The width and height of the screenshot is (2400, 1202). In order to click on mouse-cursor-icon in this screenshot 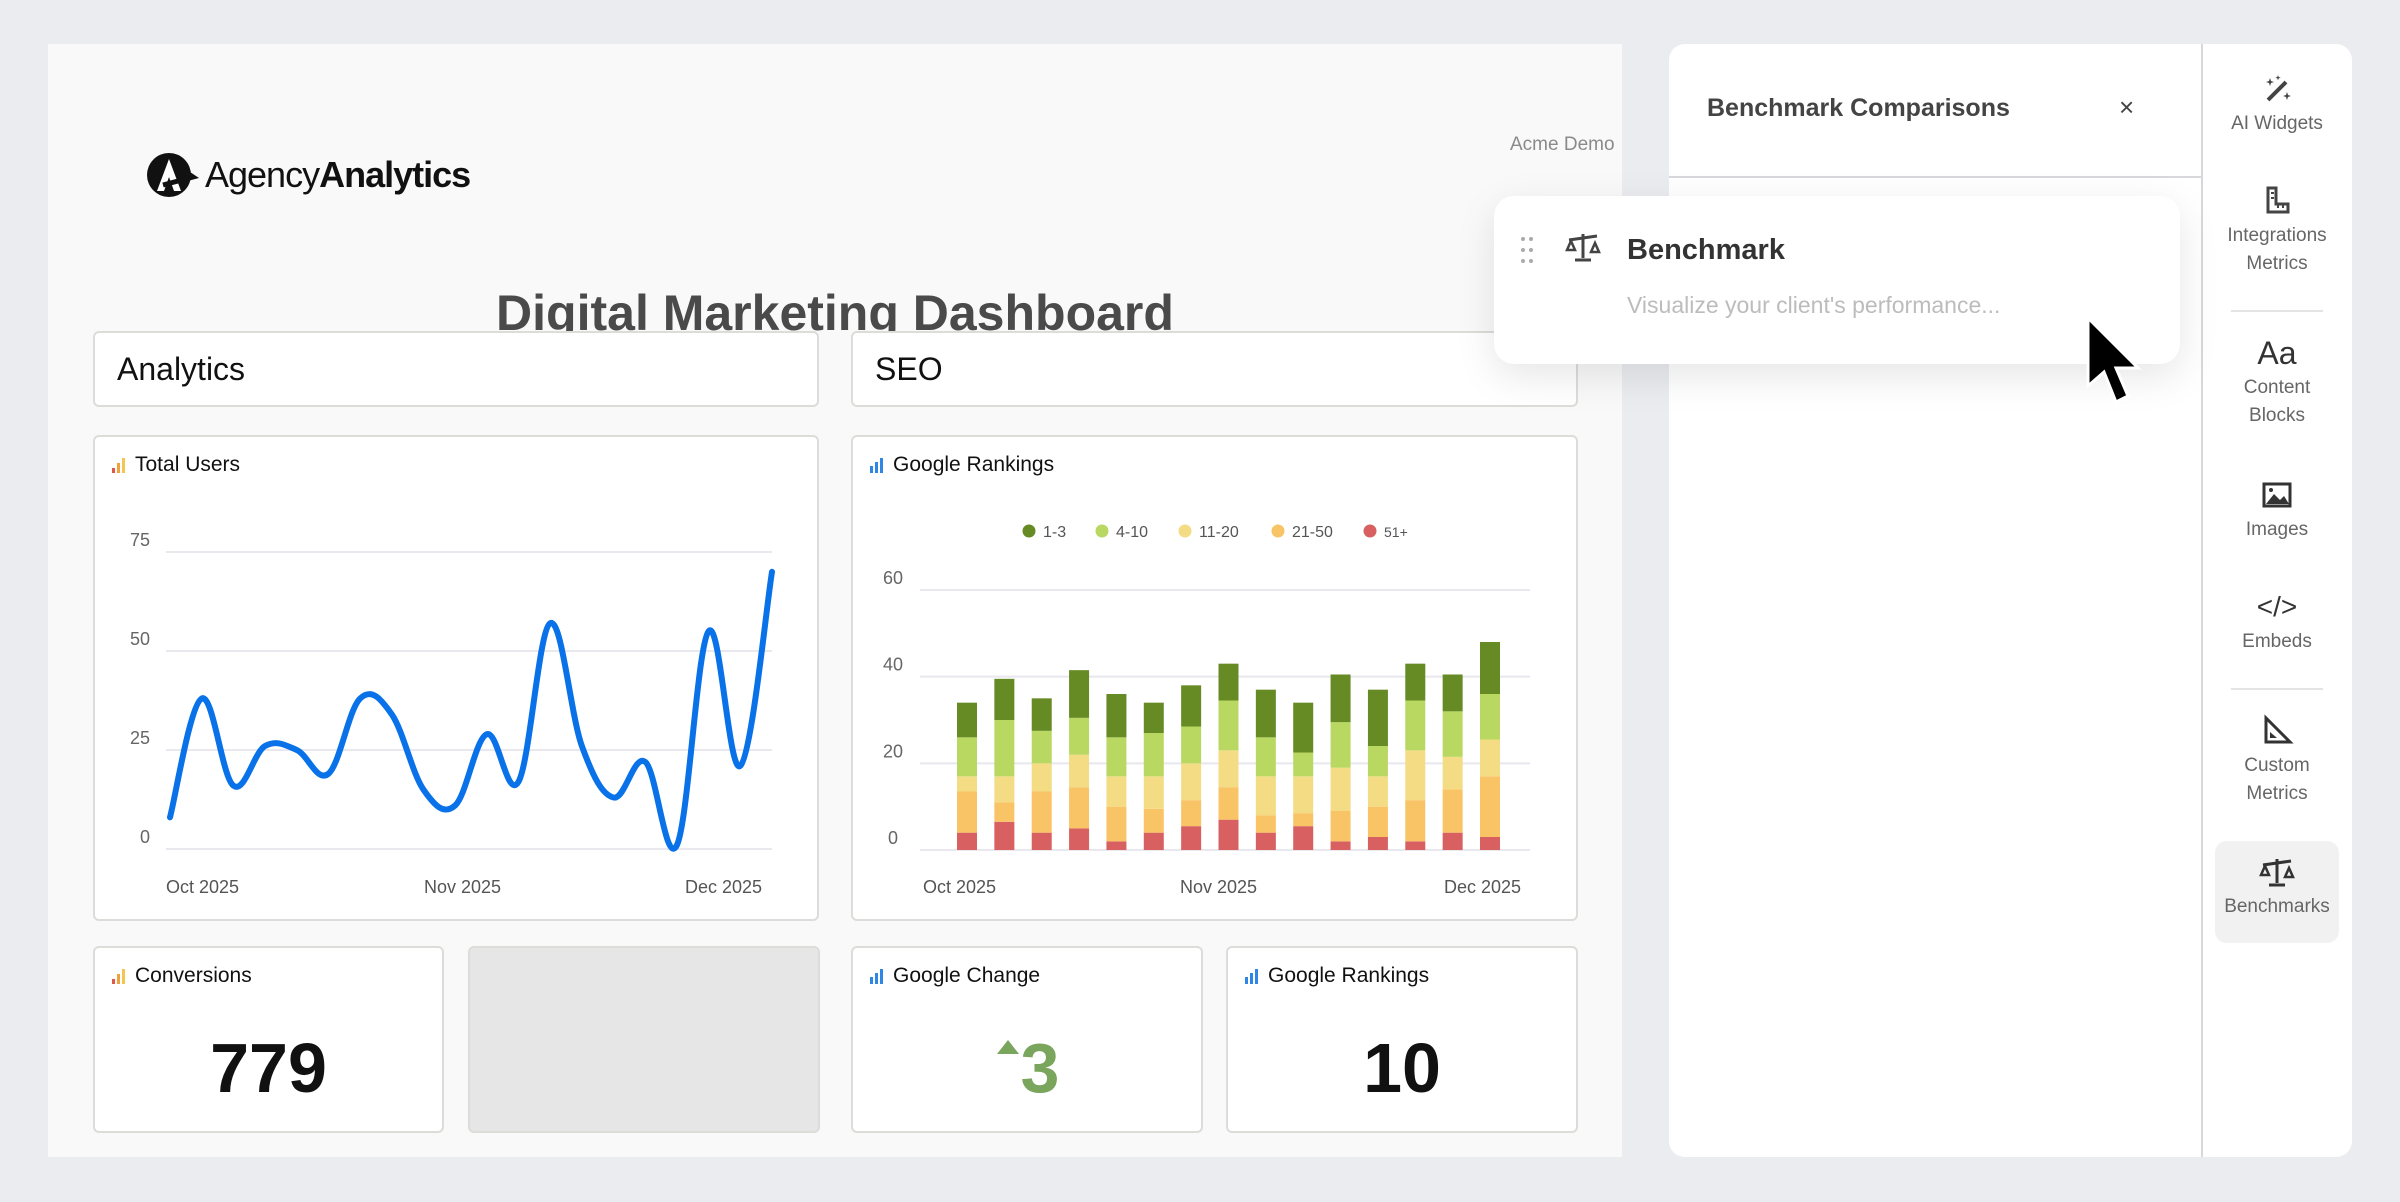, I will do `click(2114, 360)`.